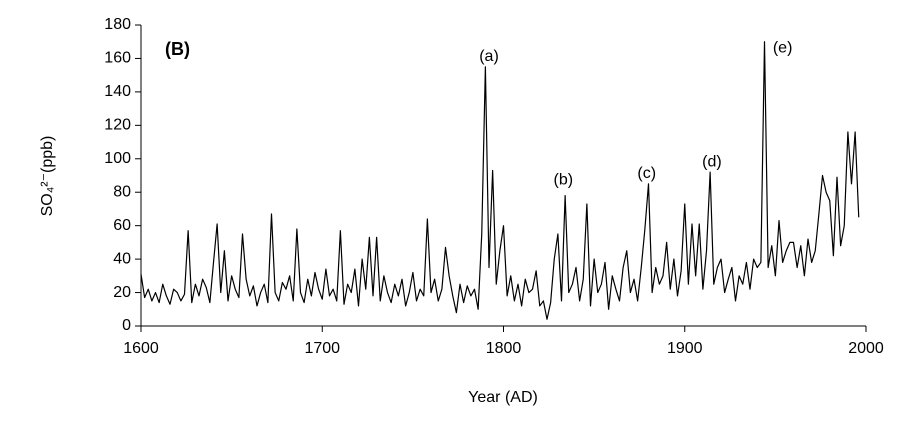 The width and height of the screenshot is (922, 428). I want to click on x-tick-label: 2000, so click(866, 348).